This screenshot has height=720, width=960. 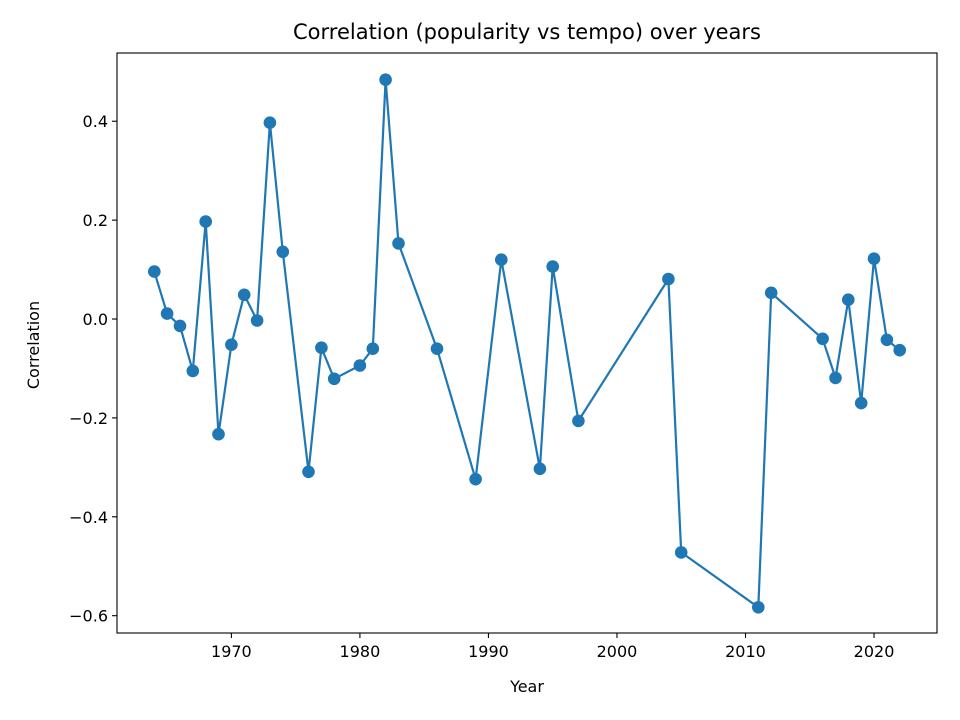 I want to click on x-axis-label: Year, so click(x=526, y=686).